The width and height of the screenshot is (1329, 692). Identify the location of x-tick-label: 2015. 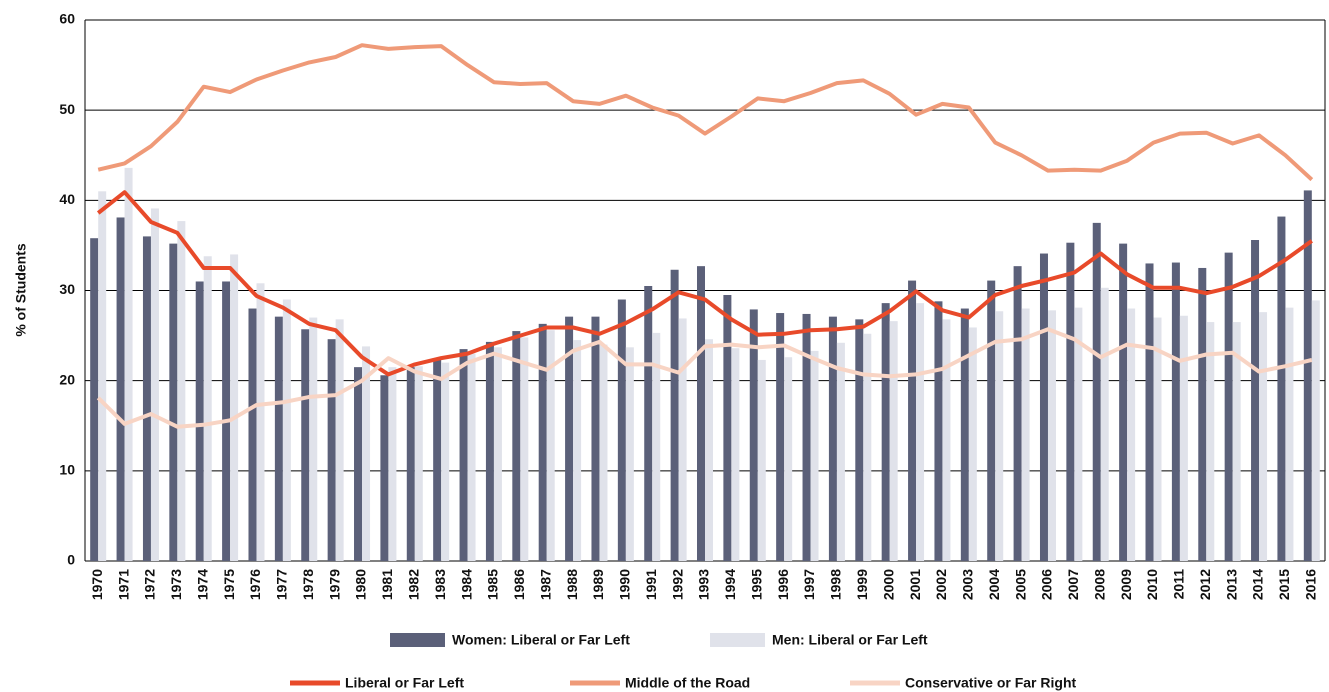
(1284, 584).